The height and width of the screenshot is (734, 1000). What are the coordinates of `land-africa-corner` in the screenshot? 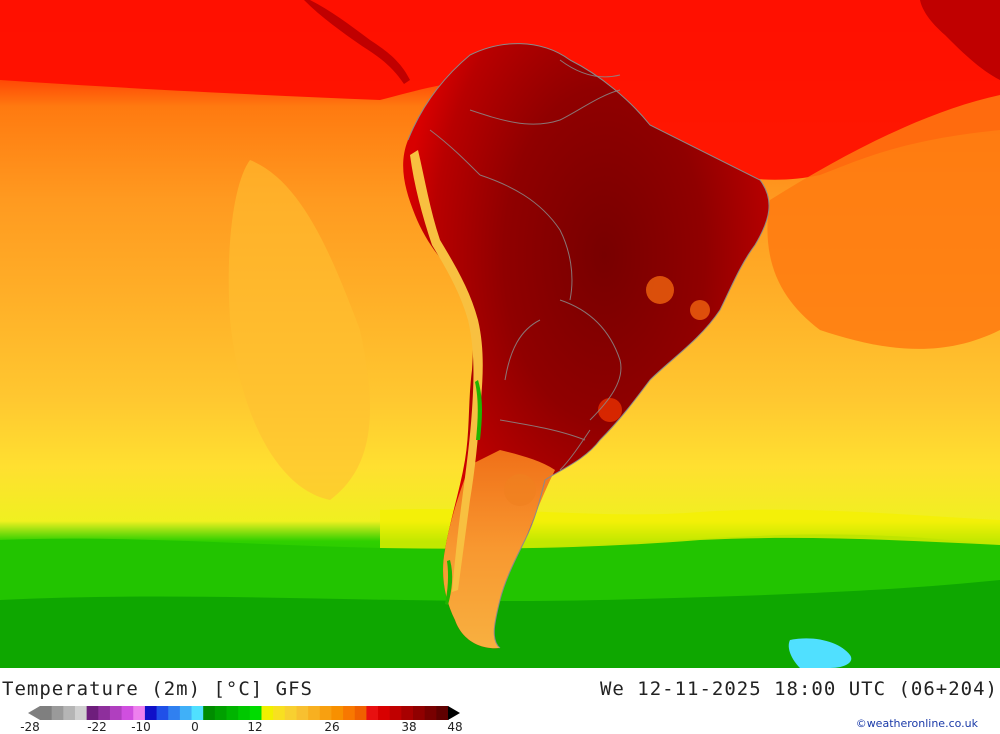 It's located at (960, 40).